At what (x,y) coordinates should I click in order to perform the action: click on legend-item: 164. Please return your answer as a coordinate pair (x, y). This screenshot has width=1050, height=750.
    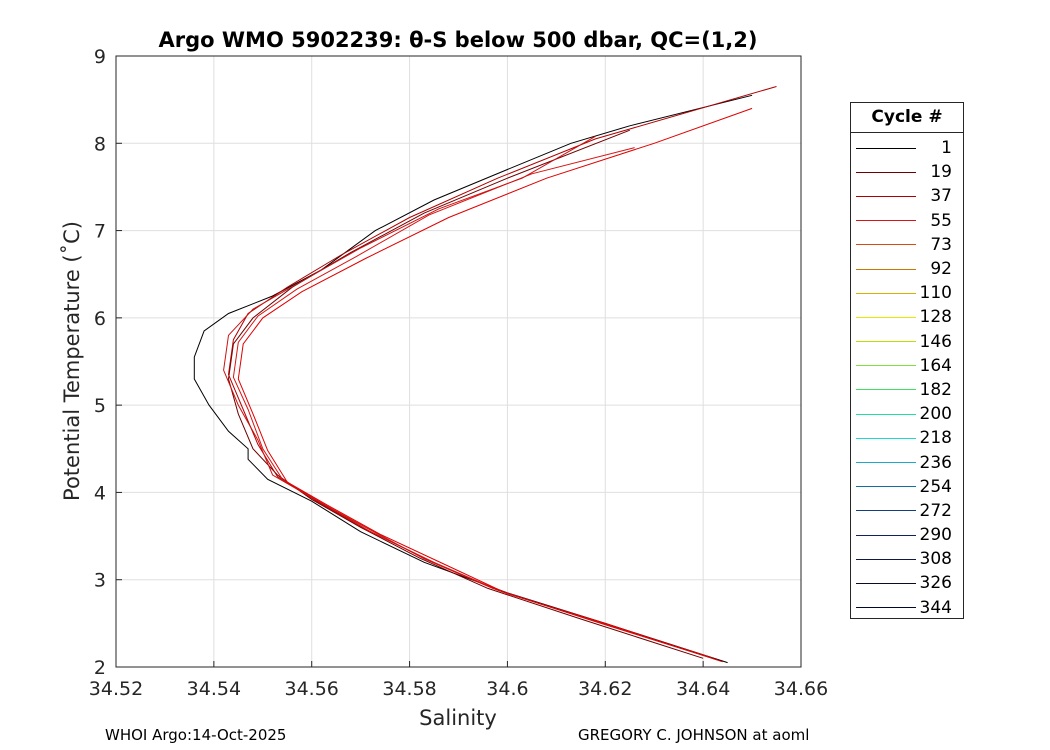
    Looking at the image, I should click on (907, 366).